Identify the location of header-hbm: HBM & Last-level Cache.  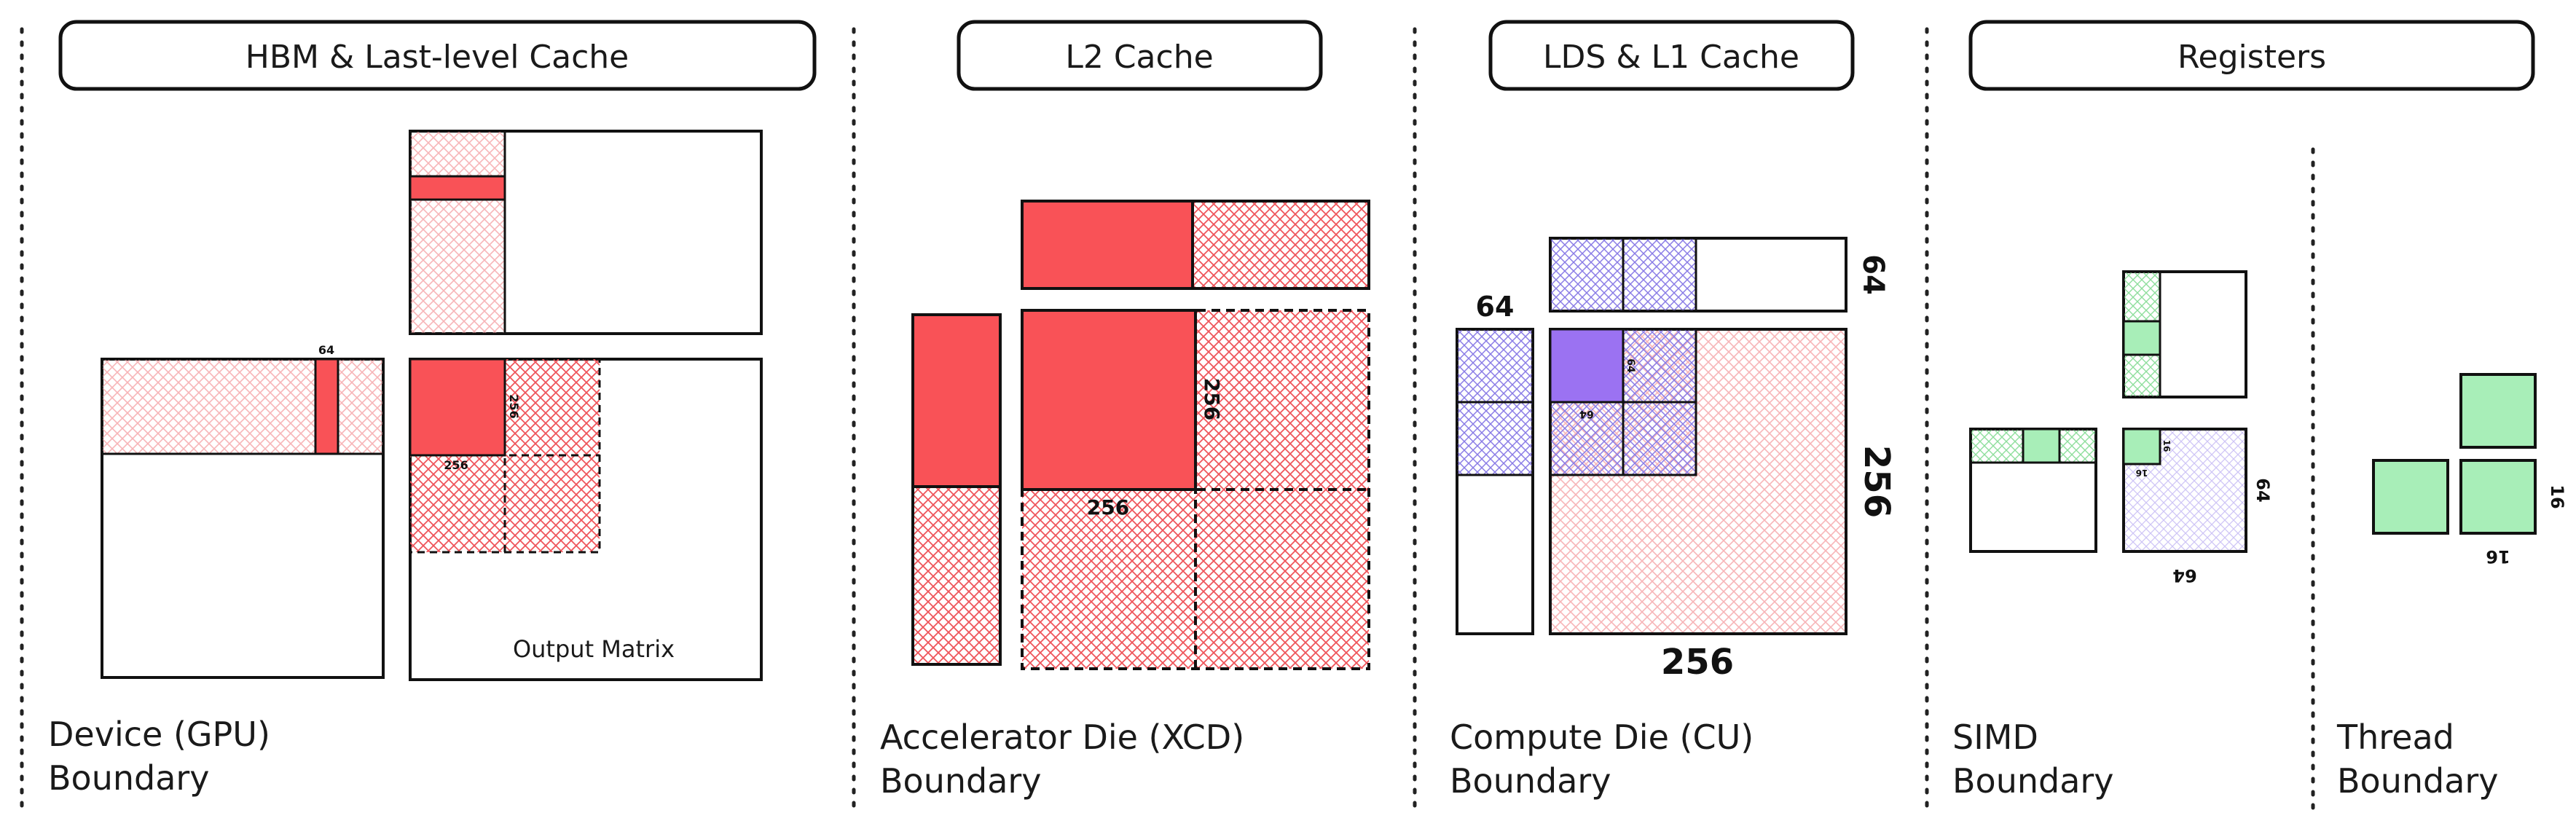
(437, 55).